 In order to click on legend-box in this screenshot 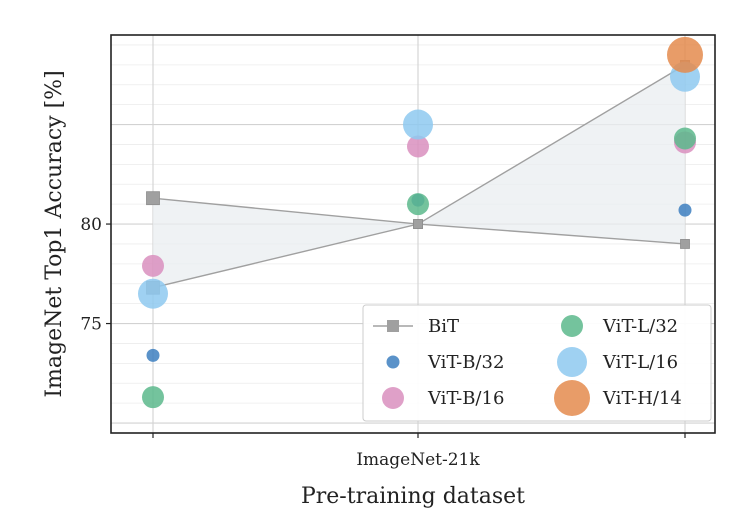, I will do `click(537, 363)`.